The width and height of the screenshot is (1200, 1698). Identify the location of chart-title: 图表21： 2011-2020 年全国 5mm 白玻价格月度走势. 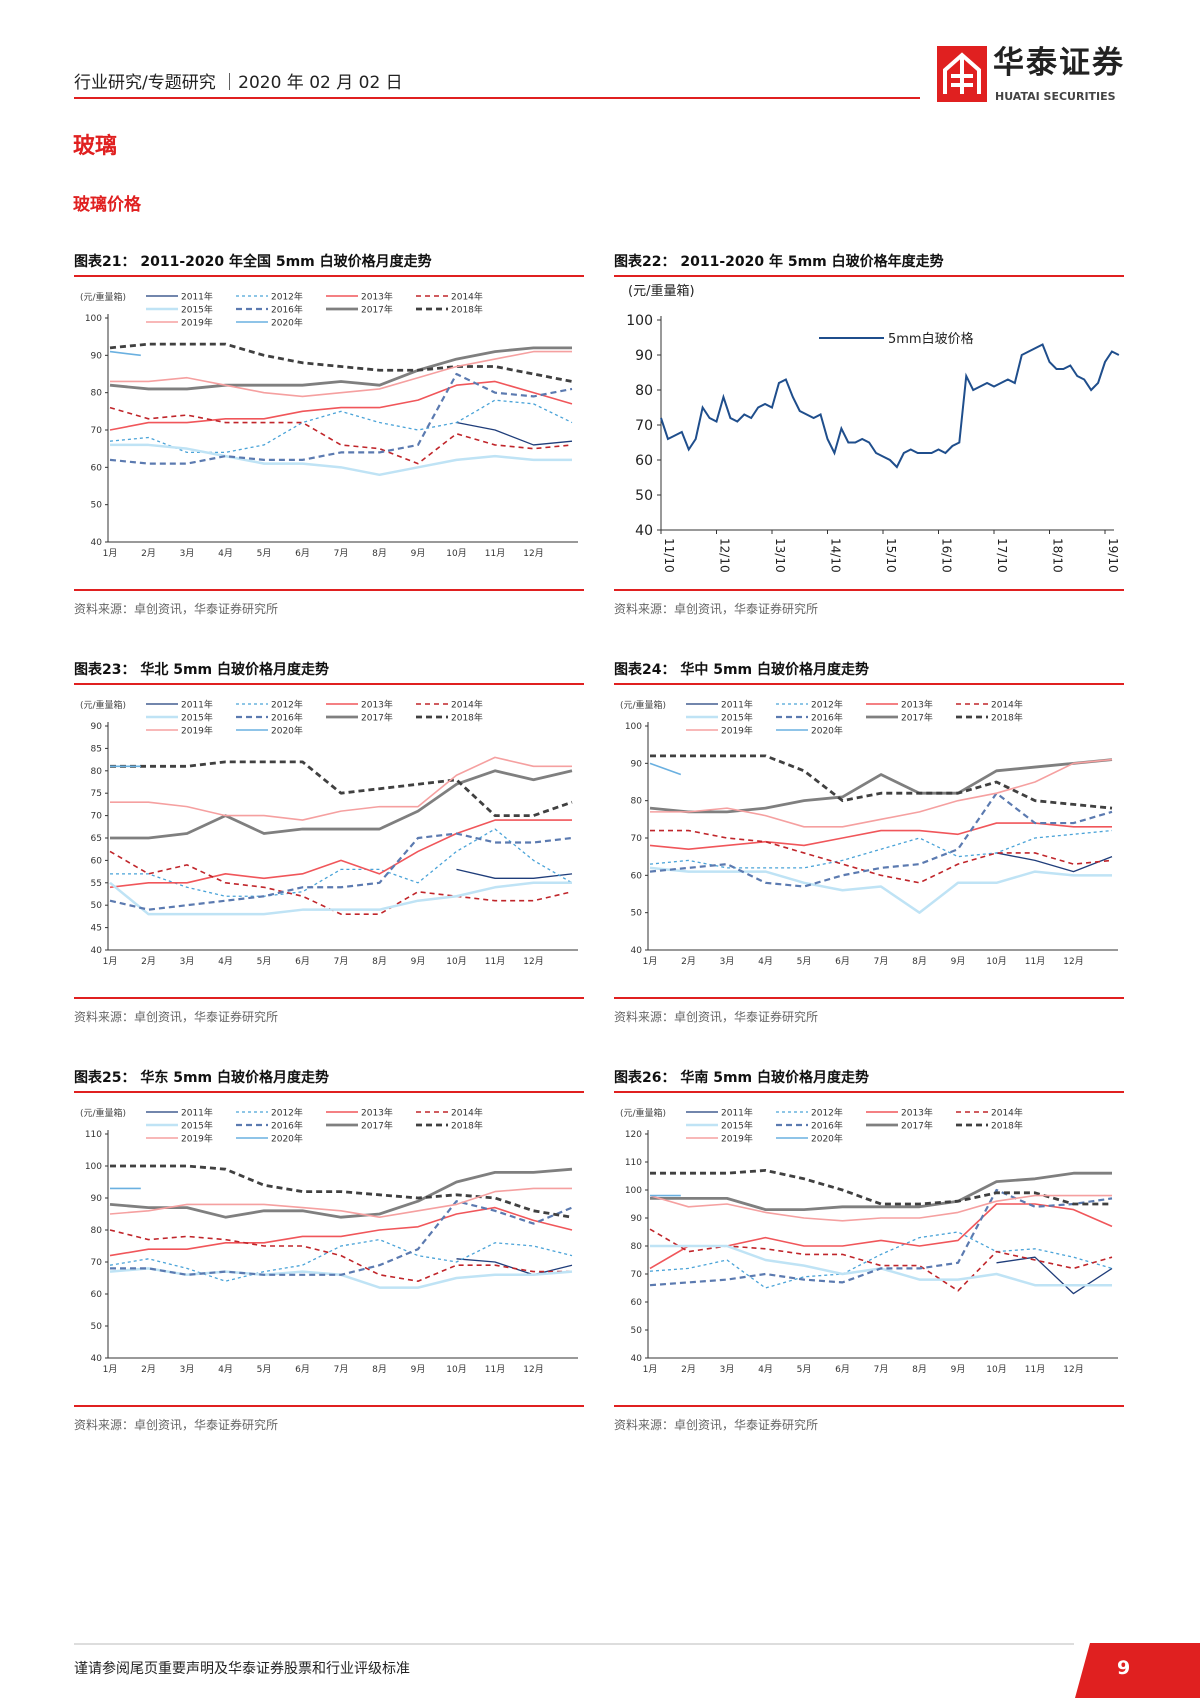
(253, 262).